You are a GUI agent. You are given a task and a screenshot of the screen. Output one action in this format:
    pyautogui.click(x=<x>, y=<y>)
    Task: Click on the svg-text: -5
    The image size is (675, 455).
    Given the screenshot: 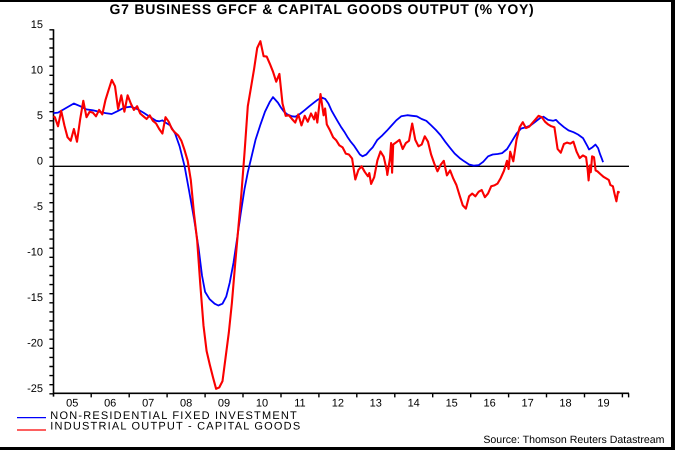 What is the action you would take?
    pyautogui.click(x=38, y=207)
    